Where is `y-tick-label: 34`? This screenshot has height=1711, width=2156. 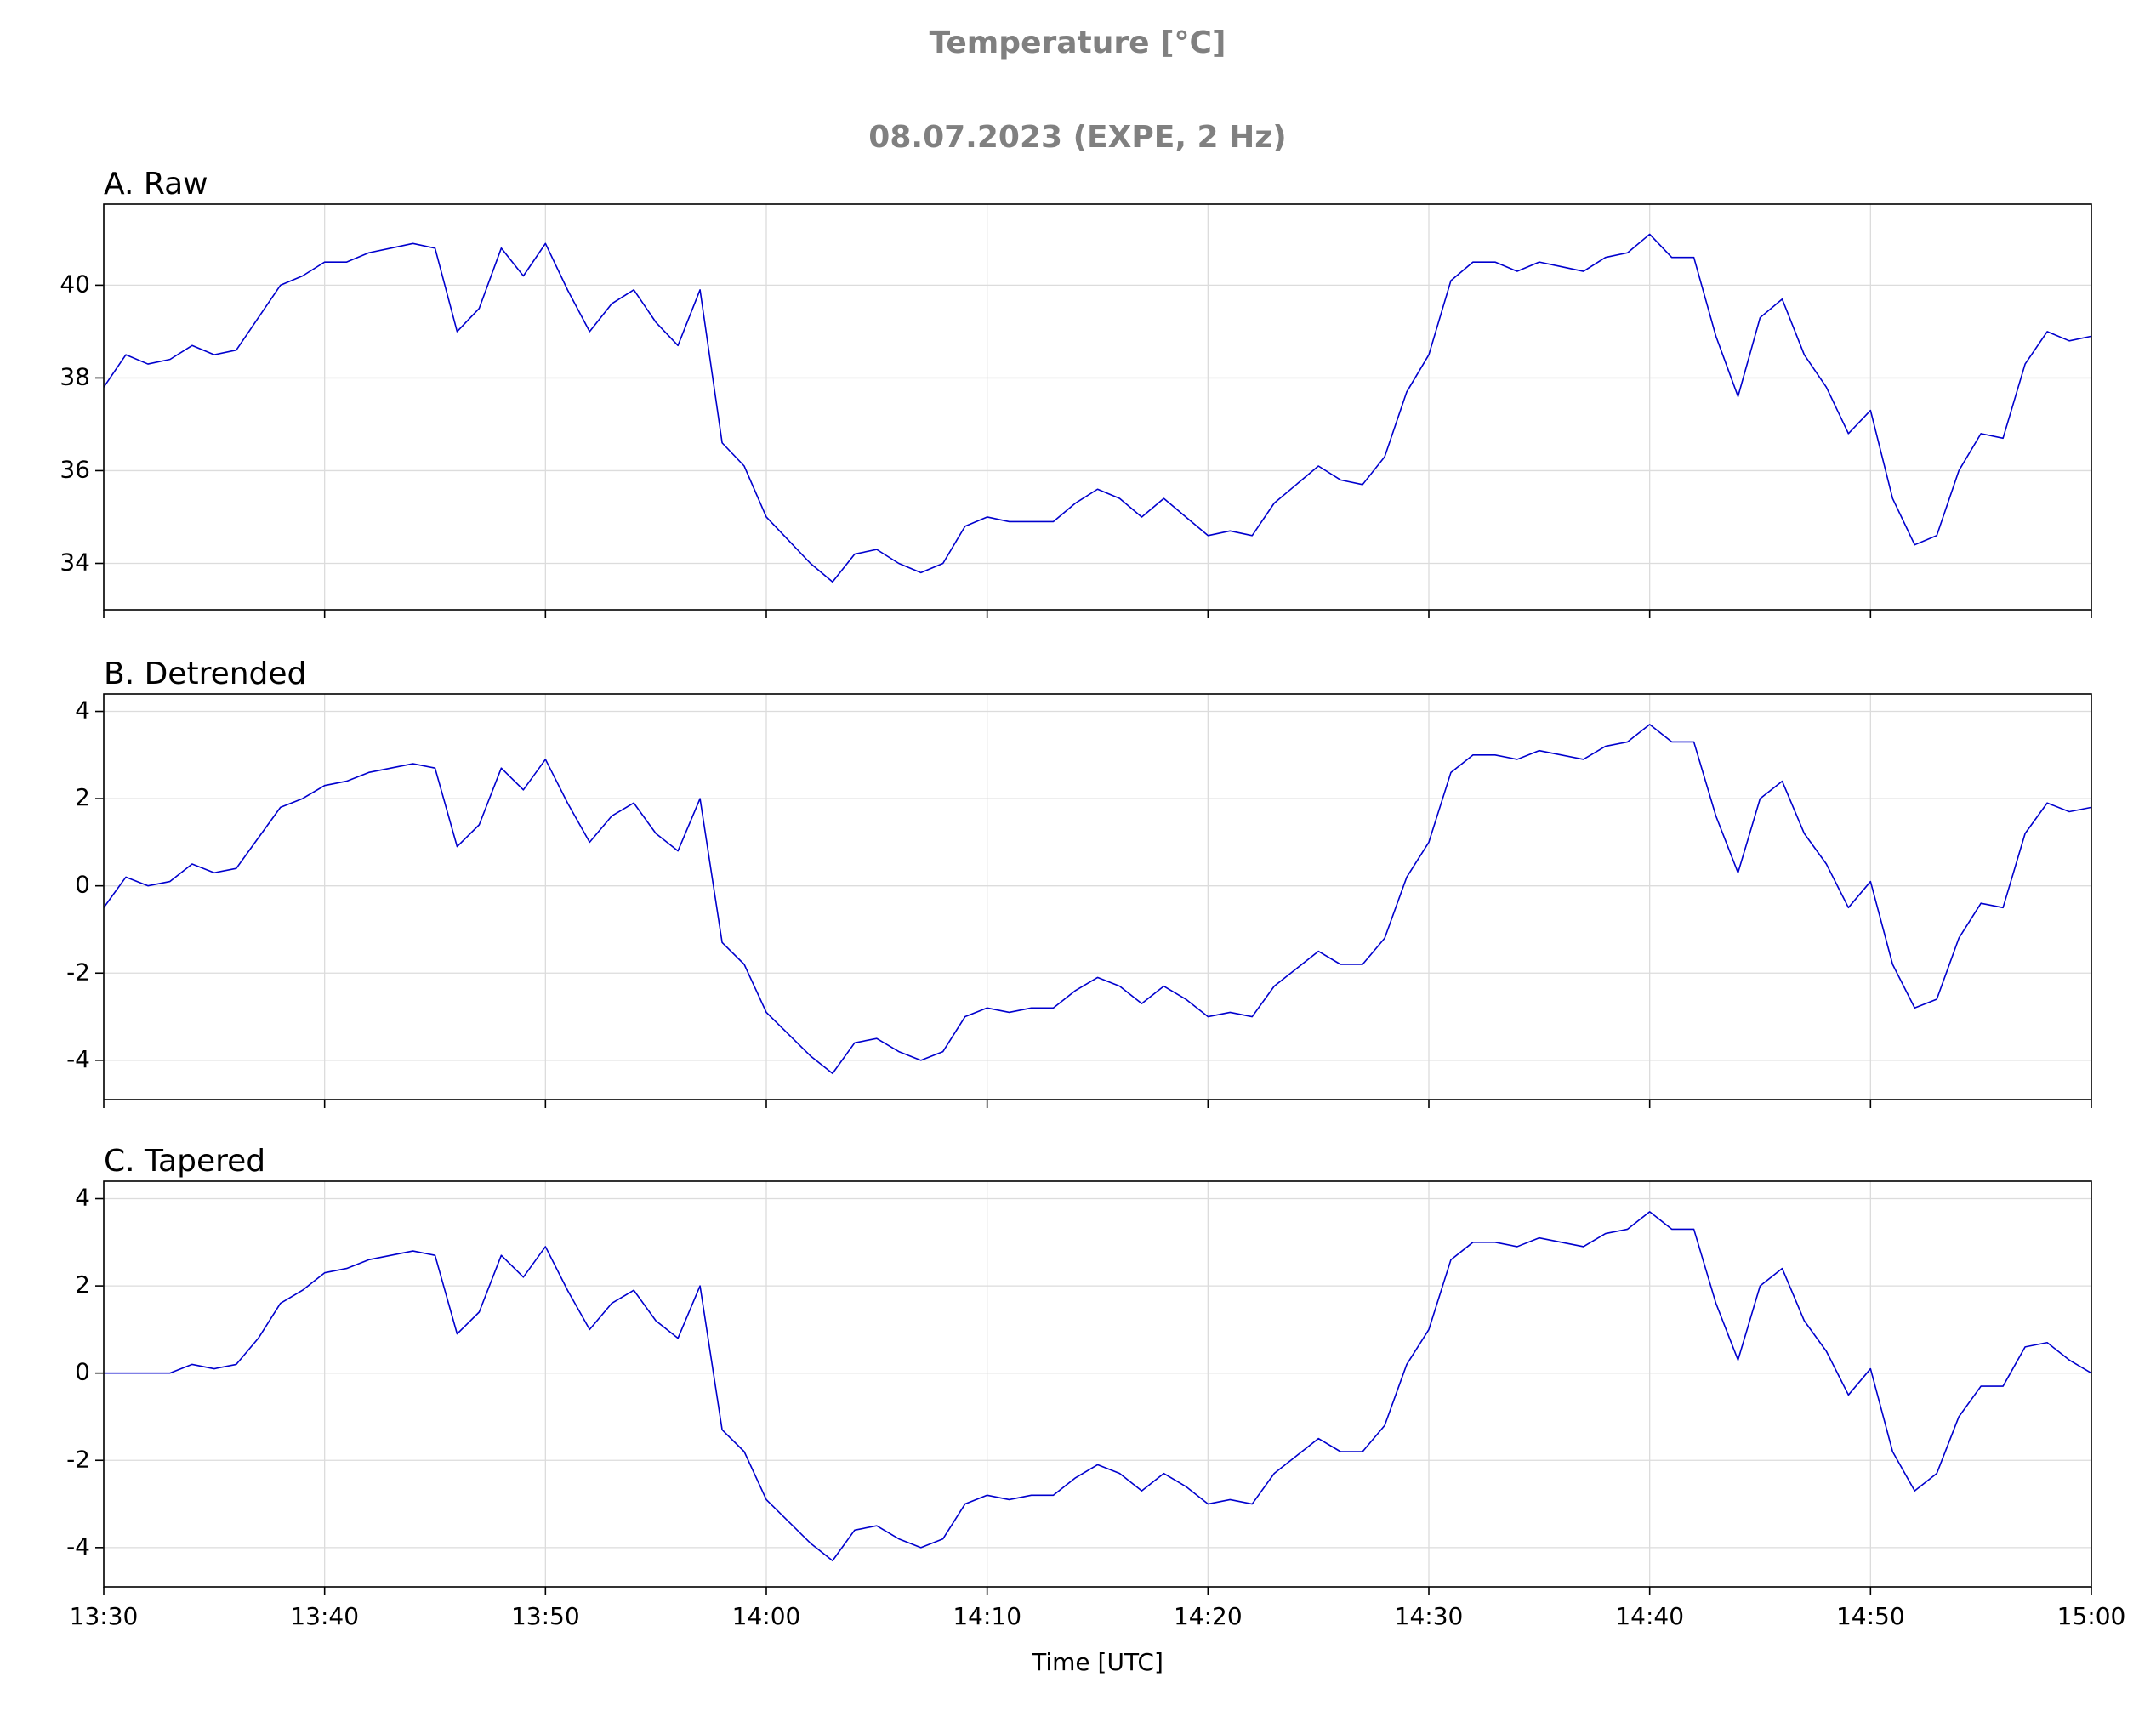 y-tick-label: 34 is located at coordinates (75, 562).